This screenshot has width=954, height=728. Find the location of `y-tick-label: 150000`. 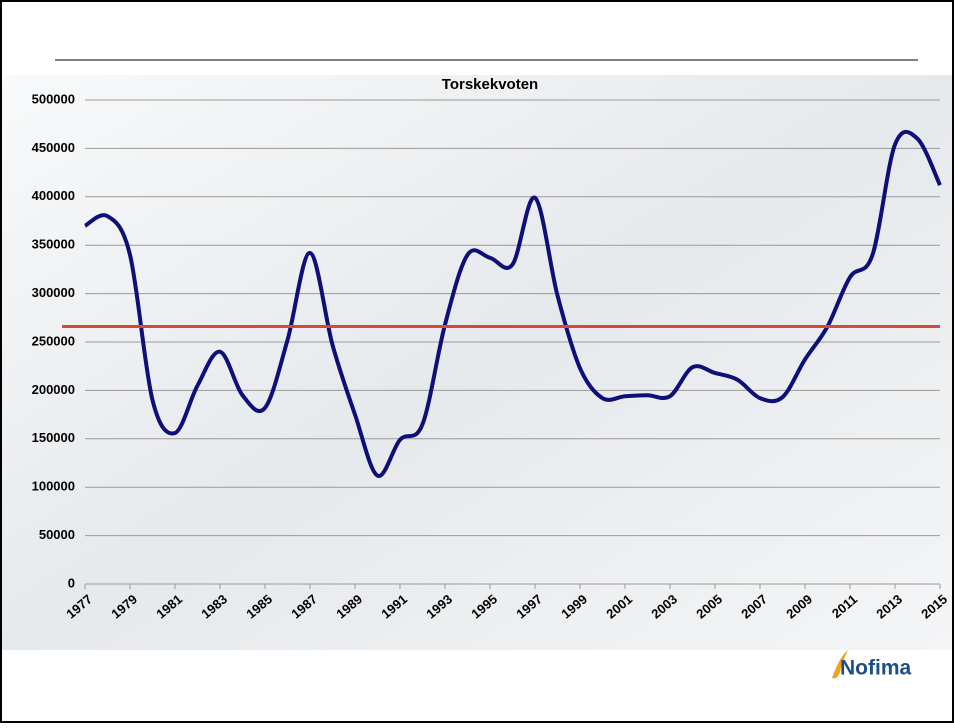

y-tick-label: 150000 is located at coordinates (53, 437).